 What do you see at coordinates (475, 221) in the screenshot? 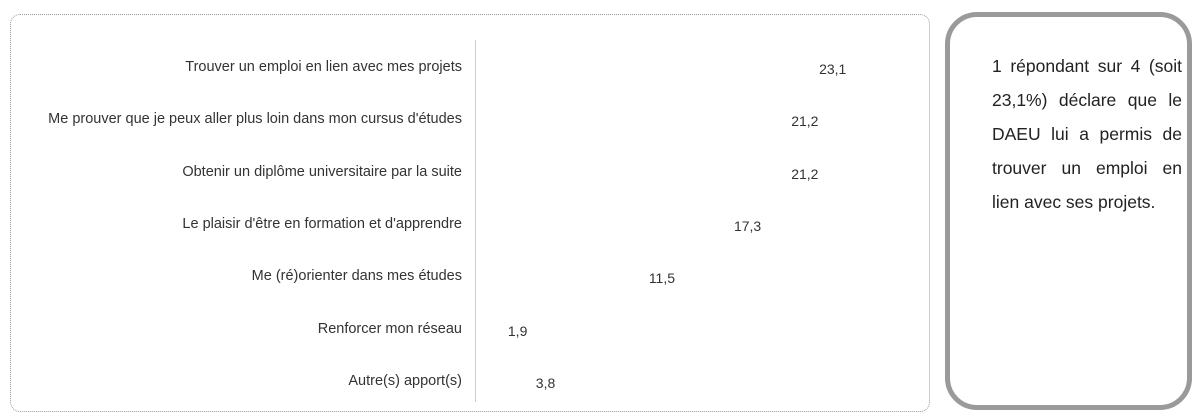
I see `category-axis` at bounding box center [475, 221].